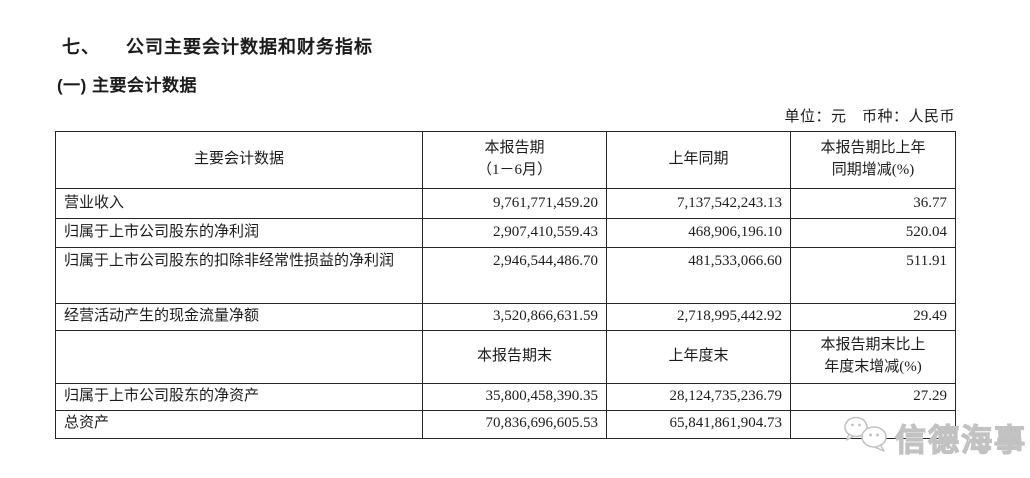 Image resolution: width=1030 pixels, height=478 pixels. What do you see at coordinates (514, 160) in the screenshot?
I see `header-cell: 本报告期 （1－6月）` at bounding box center [514, 160].